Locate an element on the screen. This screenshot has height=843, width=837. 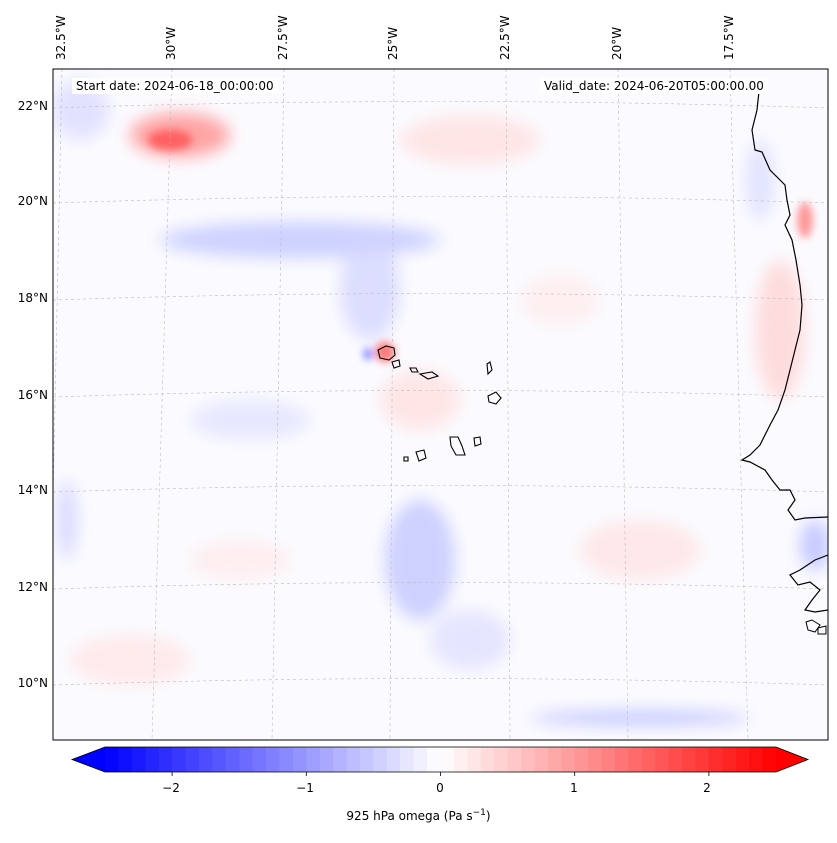
lat-label-18n: 18°N is located at coordinates (32, 298).